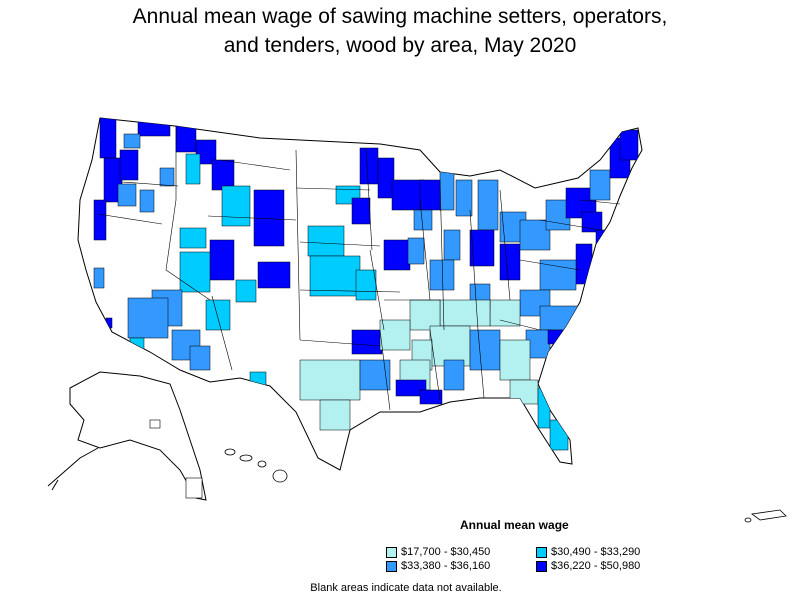  I want to click on legend-item: $17,700 - $30,450, so click(438, 552).